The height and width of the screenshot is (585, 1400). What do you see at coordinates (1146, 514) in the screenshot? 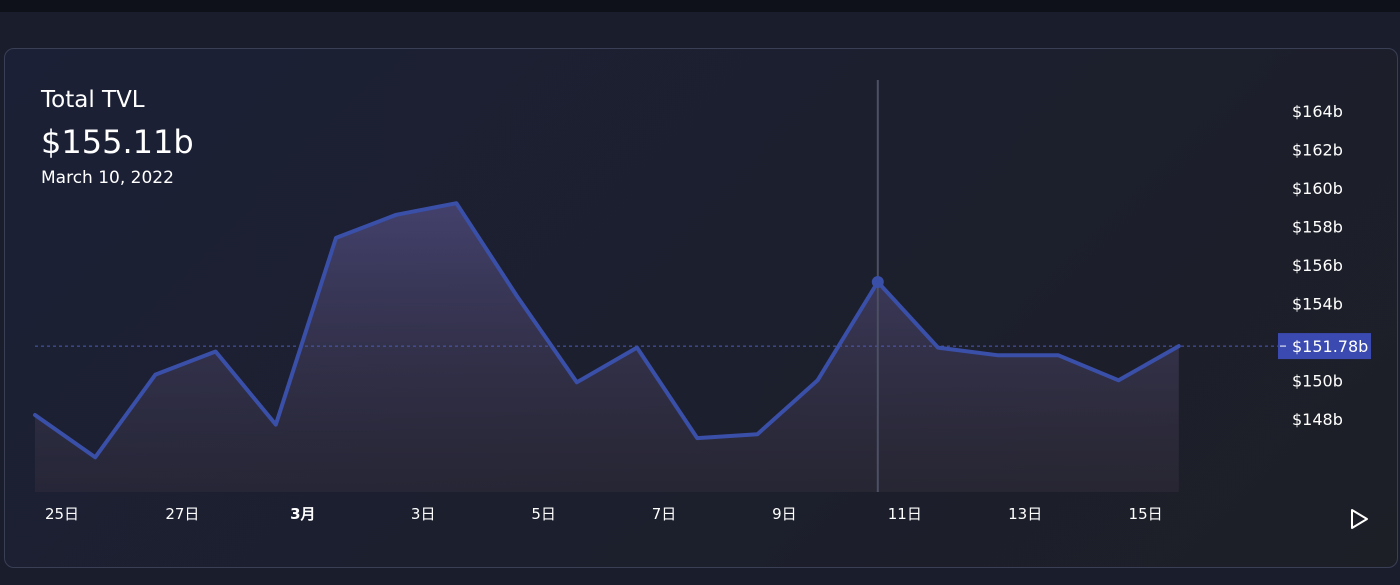
I see `x-tick-label: 15日` at bounding box center [1146, 514].